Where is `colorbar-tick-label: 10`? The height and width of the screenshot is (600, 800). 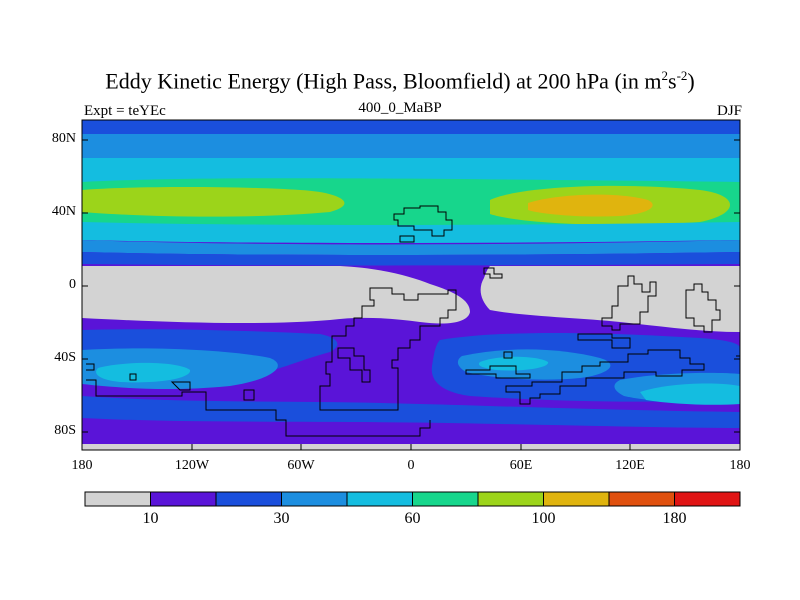 colorbar-tick-label: 10 is located at coordinates (150, 518).